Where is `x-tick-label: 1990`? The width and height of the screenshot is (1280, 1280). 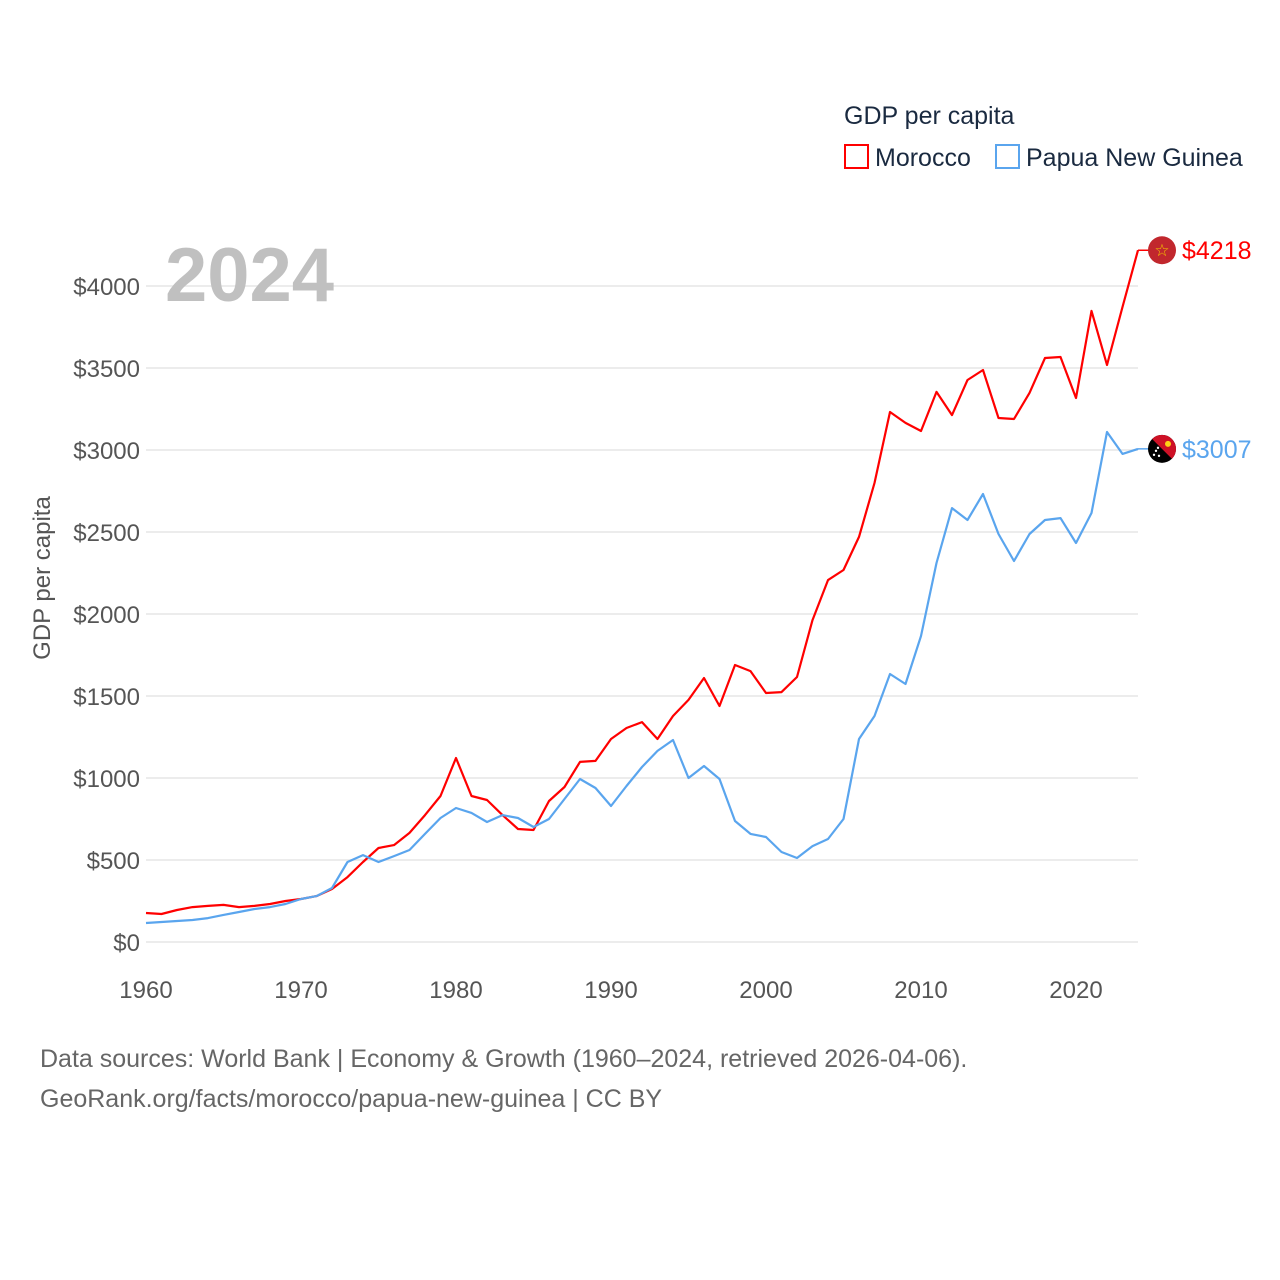
x-tick-label: 1990 is located at coordinates (610, 990).